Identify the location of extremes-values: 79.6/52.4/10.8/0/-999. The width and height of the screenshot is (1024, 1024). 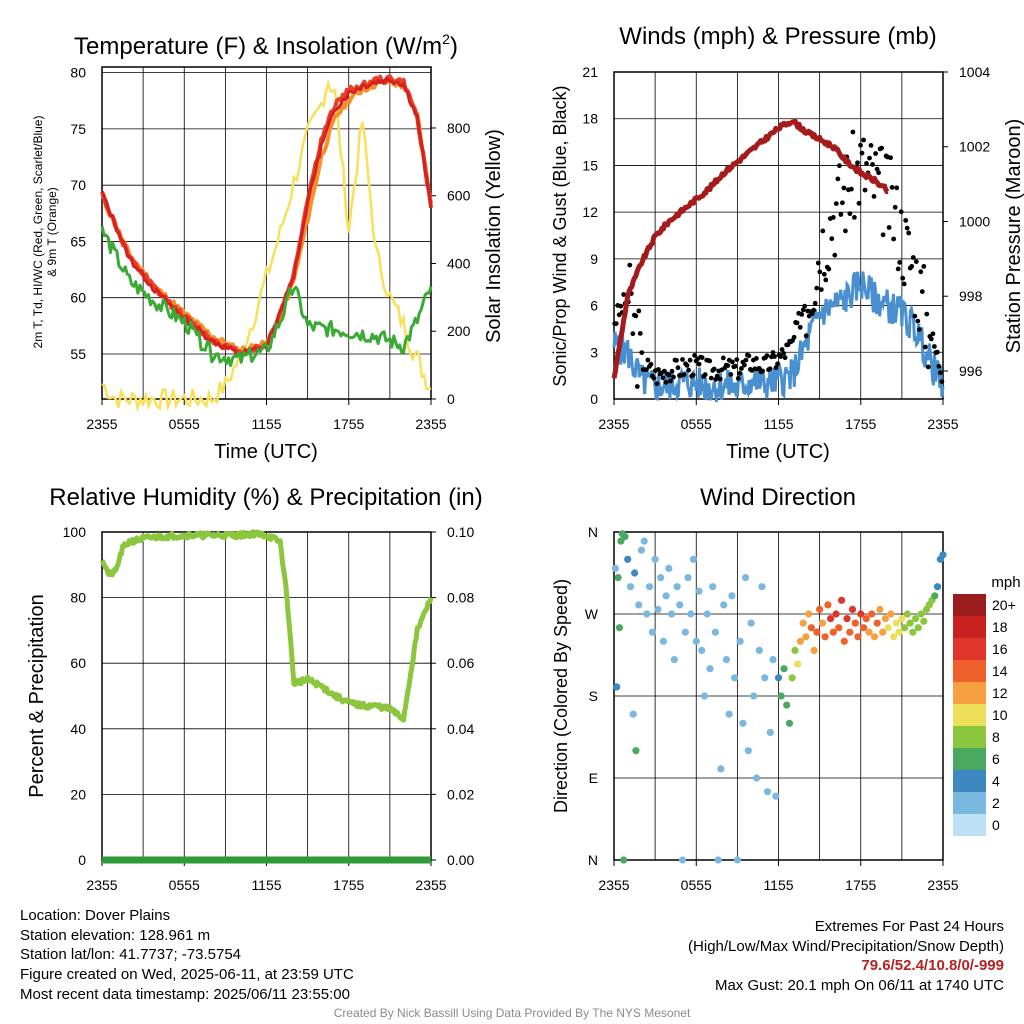
(932, 966).